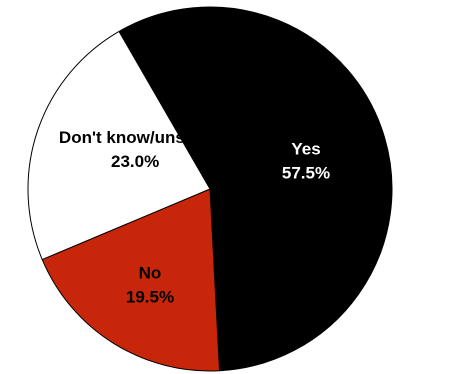 This screenshot has height=374, width=466. What do you see at coordinates (150, 273) in the screenshot?
I see `slice-label-no: No` at bounding box center [150, 273].